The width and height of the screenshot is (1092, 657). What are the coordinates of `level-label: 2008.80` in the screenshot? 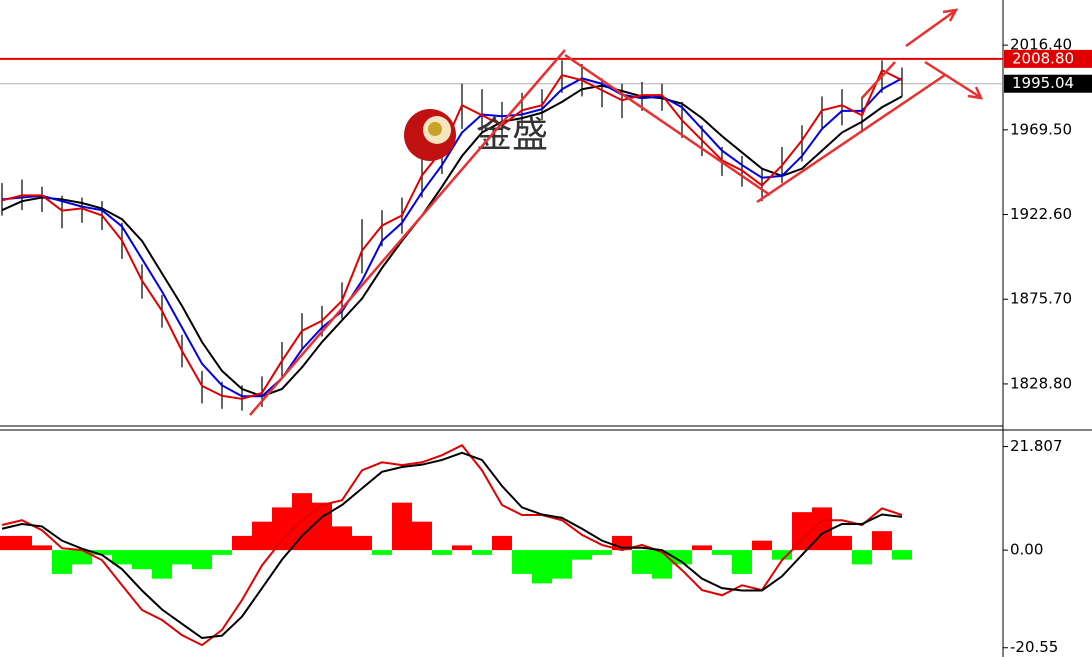 It's located at (1043, 58).